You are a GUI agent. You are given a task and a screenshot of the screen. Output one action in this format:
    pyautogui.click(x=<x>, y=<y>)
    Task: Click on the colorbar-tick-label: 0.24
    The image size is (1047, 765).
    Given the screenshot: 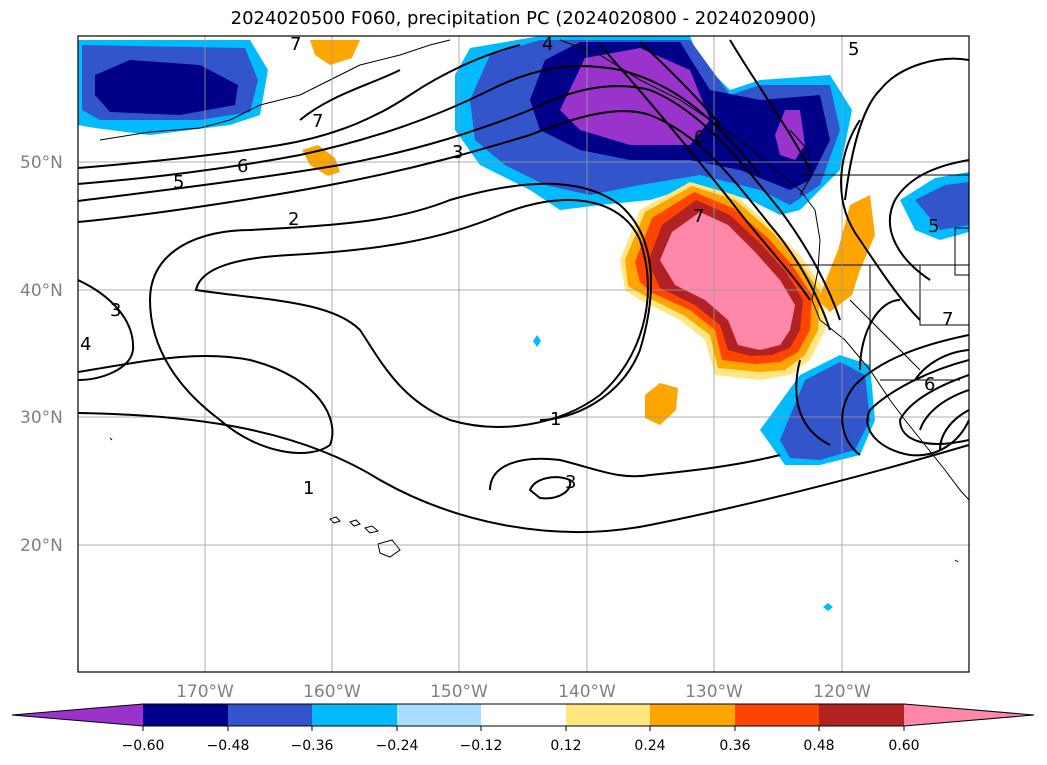 What is the action you would take?
    pyautogui.click(x=649, y=746)
    